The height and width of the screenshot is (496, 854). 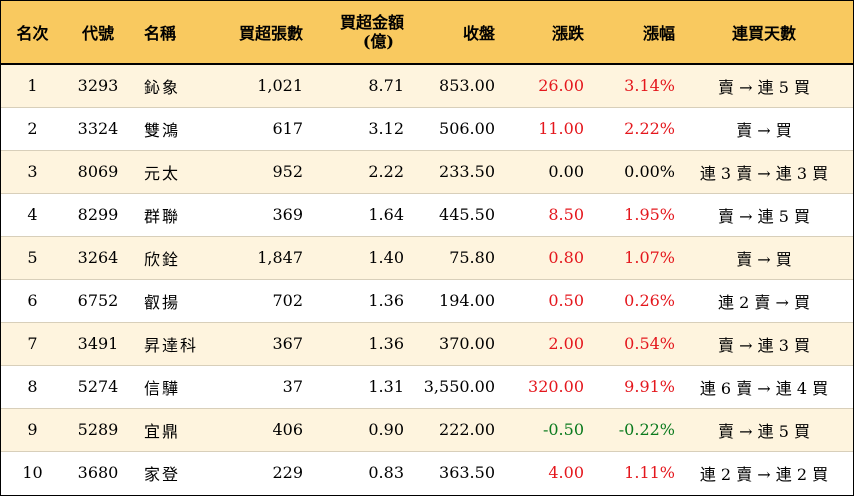 What do you see at coordinates (260, 258) in the screenshot?
I see `cell-net-buy-lots: 1,847` at bounding box center [260, 258].